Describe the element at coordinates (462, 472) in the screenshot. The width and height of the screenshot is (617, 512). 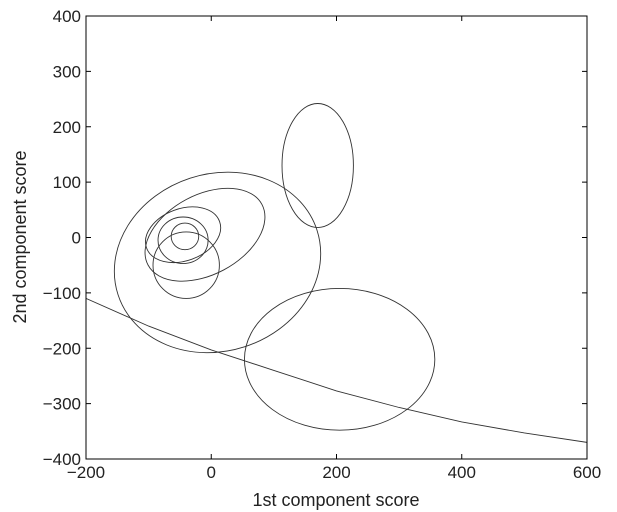
I see `x-tick-label: 400` at that location.